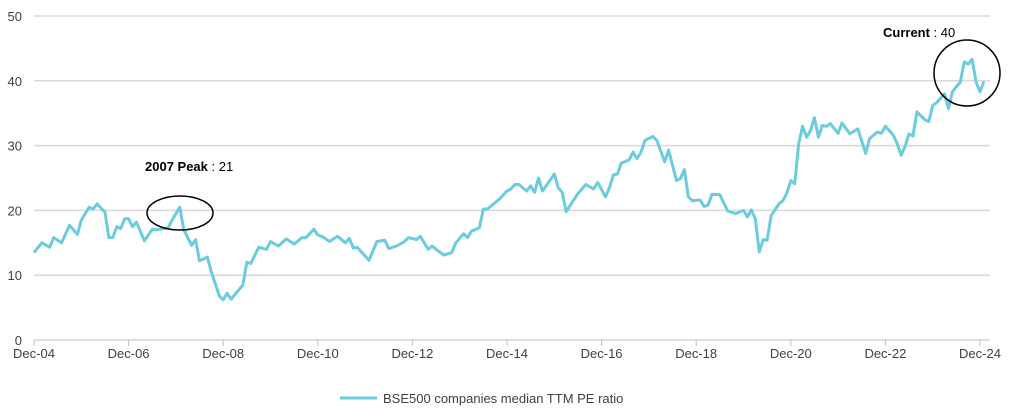 The image size is (1011, 416). I want to click on y-tick-label: 0, so click(18, 340).